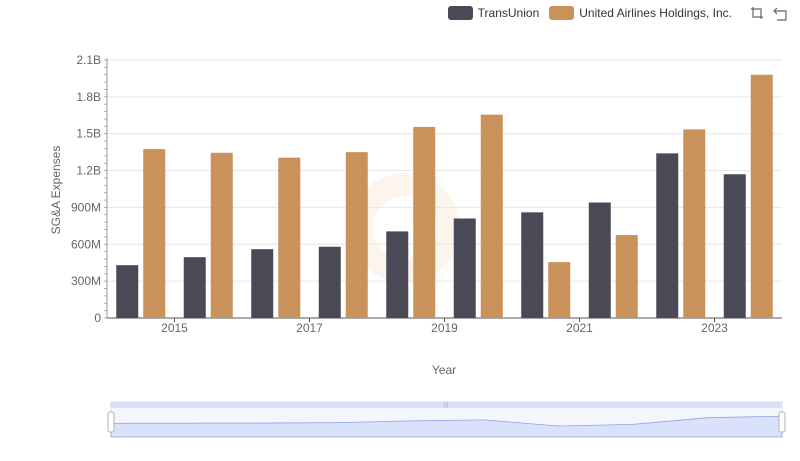 Image resolution: width=800 pixels, height=461 pixels. Describe the element at coordinates (655, 13) in the screenshot. I see `legend-label-united: United Airlines Holdings, Inc.` at that location.